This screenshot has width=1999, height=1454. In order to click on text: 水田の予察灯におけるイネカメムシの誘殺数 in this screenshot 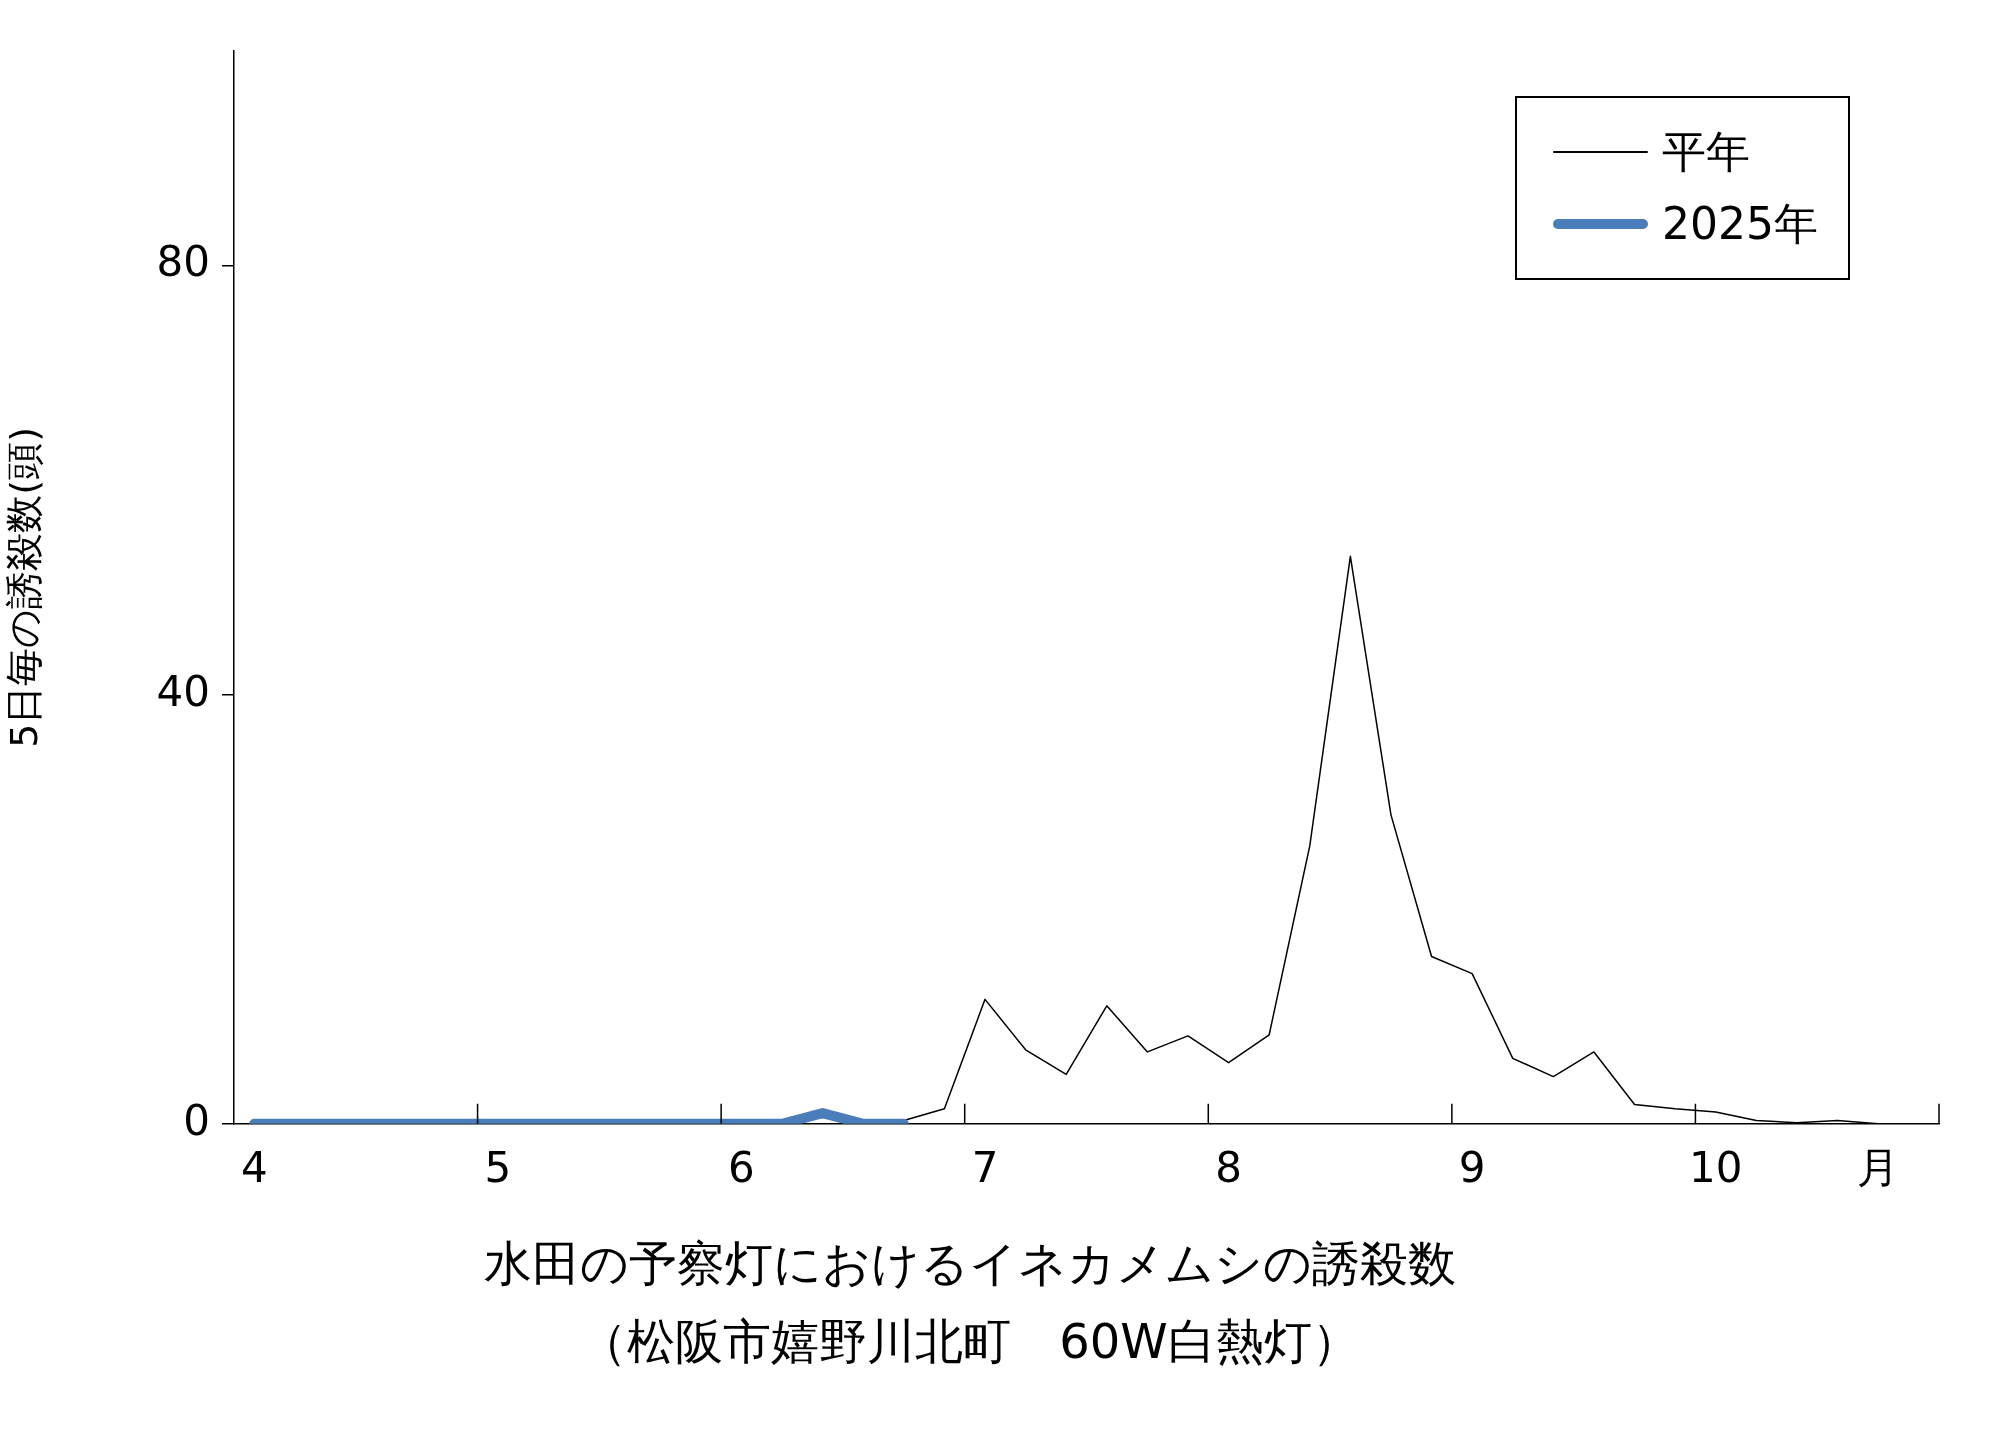, I will do `click(969, 1263)`.